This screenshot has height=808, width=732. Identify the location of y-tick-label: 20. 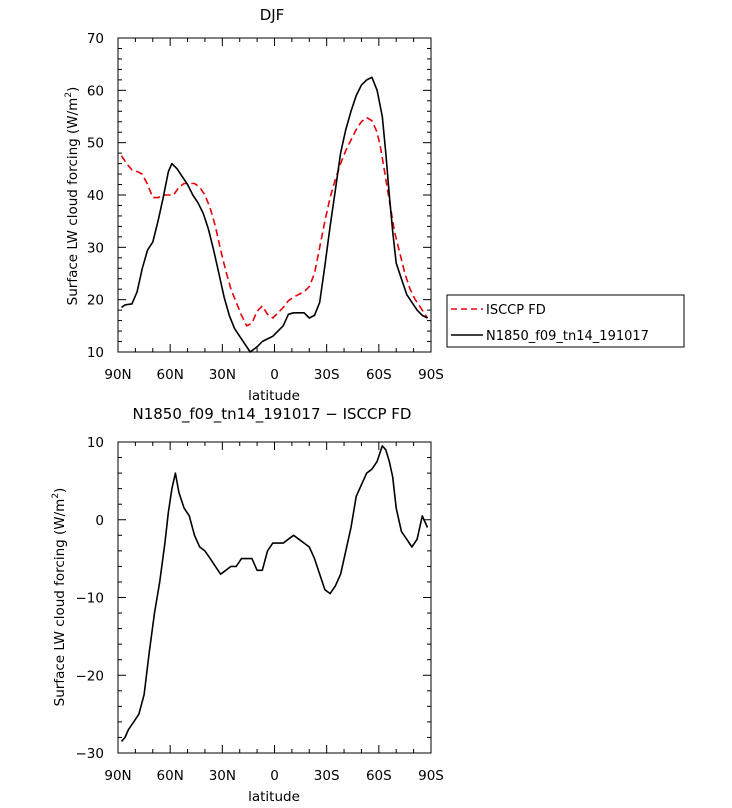
(95, 301).